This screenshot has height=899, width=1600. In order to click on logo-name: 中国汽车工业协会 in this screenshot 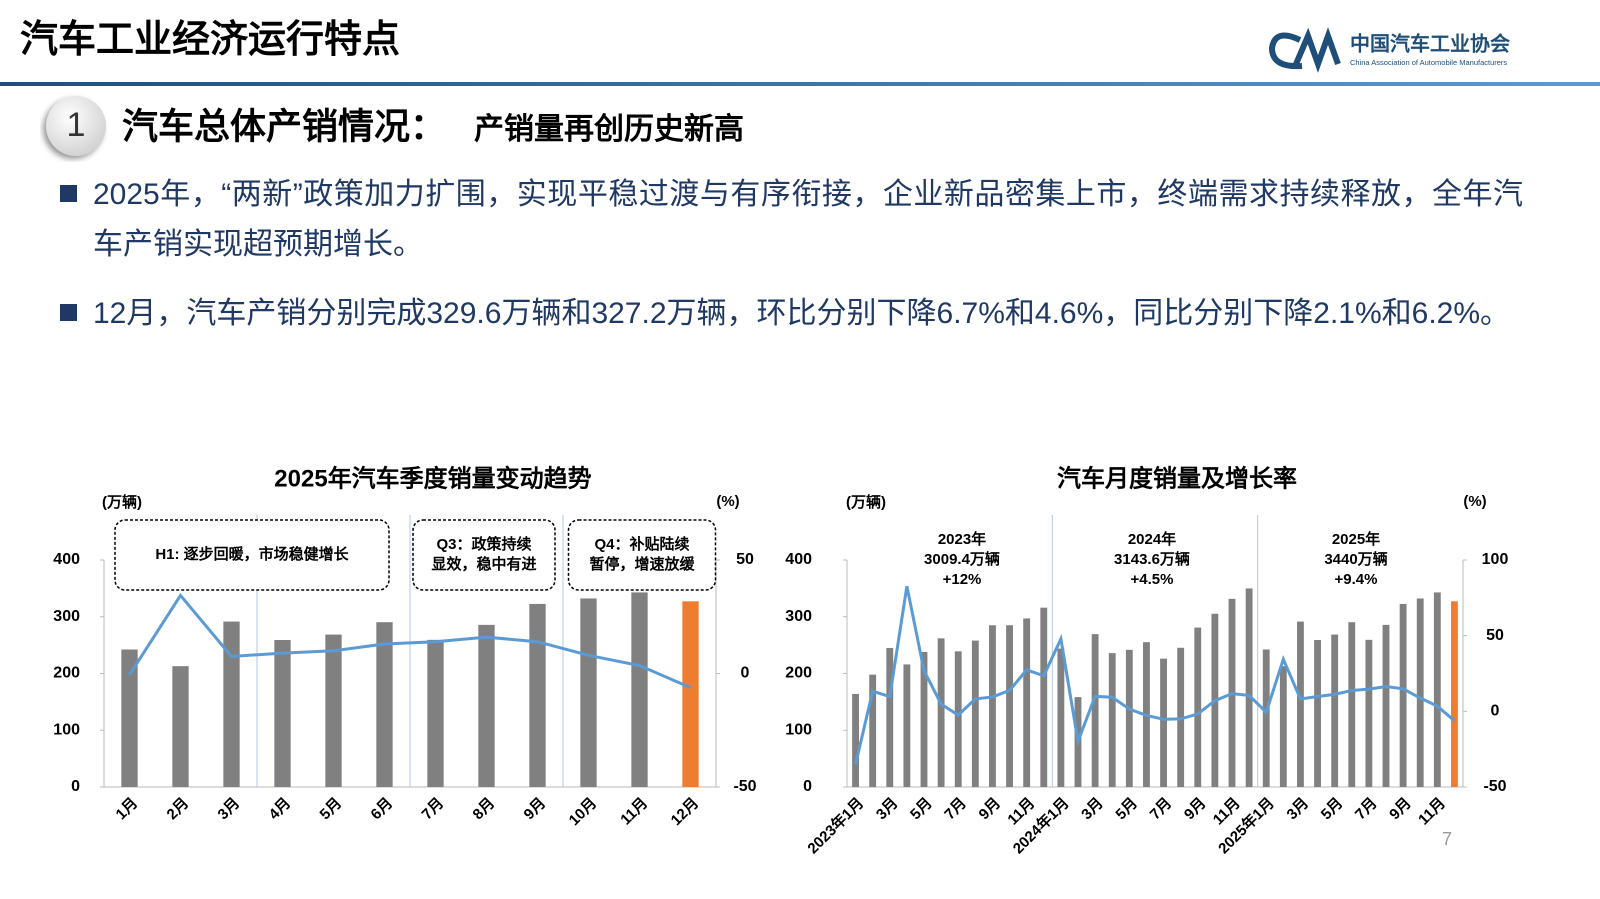, I will do `click(1430, 43)`.